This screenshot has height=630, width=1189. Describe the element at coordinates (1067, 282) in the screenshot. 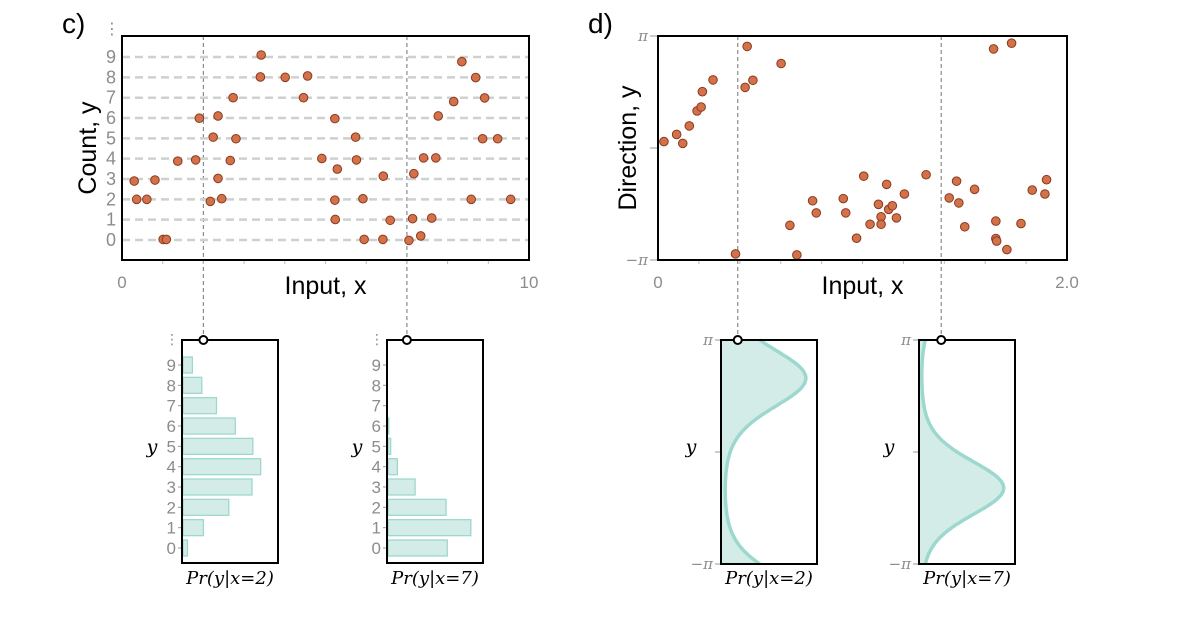

I see `x-tick-label: 2.0` at that location.